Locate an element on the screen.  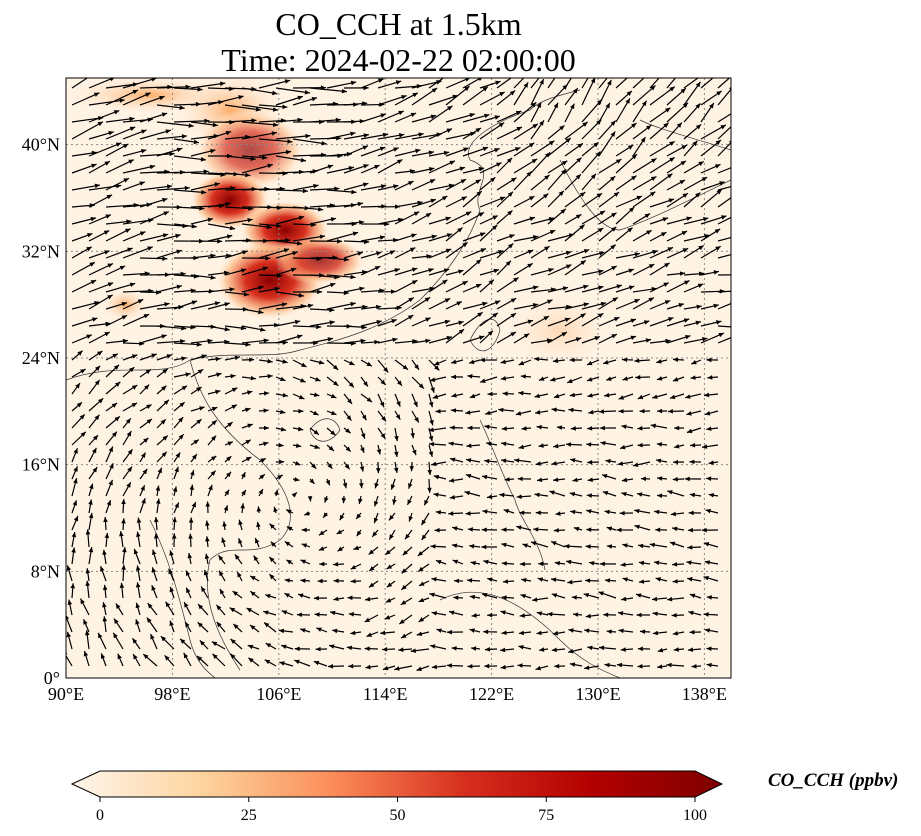
colorbar-tick-label: 0 is located at coordinates (100, 815).